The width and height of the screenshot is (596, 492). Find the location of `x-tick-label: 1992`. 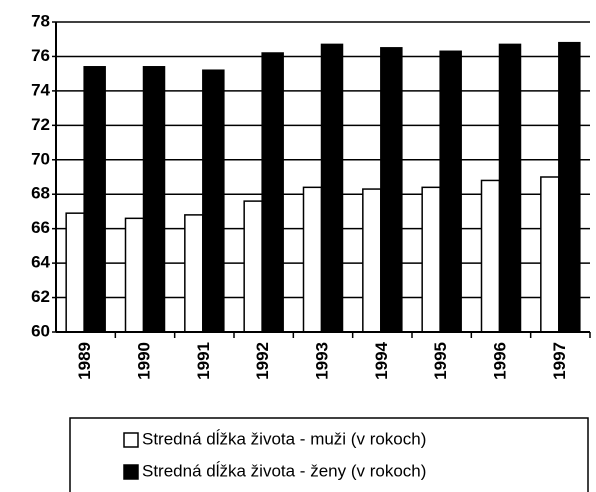

x-tick-label: 1992 is located at coordinates (262, 361).